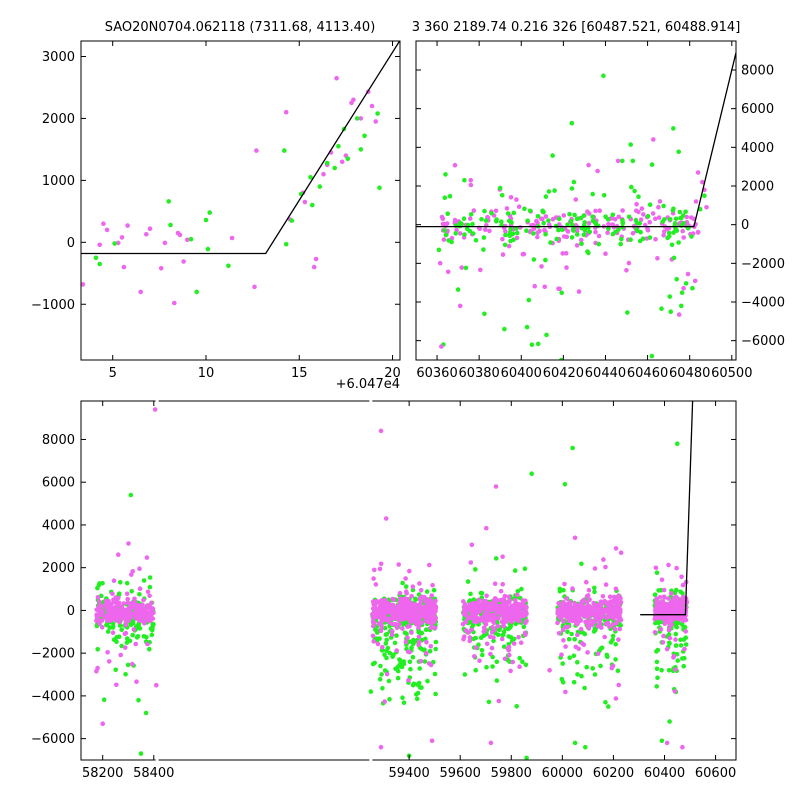 The width and height of the screenshot is (800, 800). Describe the element at coordinates (240, 173) in the screenshot. I see `plot-area` at that location.